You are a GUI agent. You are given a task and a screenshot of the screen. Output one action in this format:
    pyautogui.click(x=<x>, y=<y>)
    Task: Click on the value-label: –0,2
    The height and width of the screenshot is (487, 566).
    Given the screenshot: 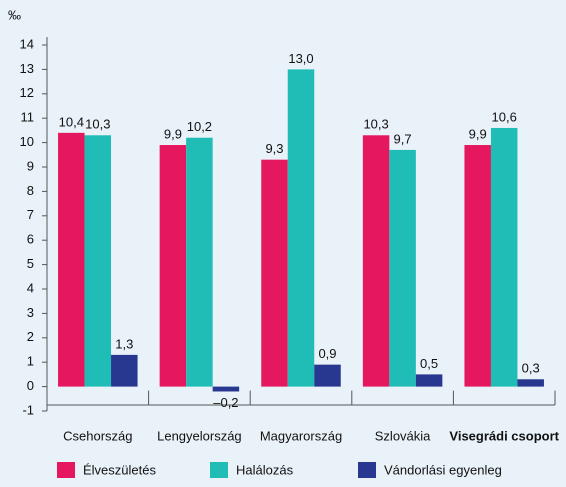 What is the action you would take?
    pyautogui.click(x=225, y=402)
    